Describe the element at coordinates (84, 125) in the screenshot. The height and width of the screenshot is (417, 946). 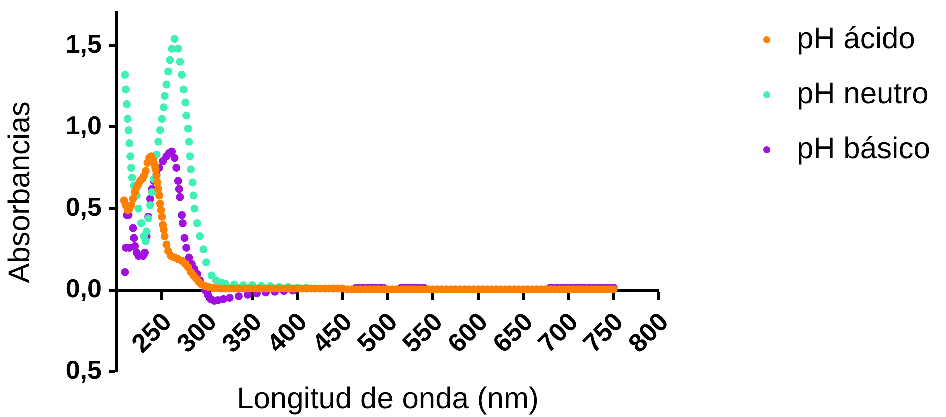
I see `y-tick-label: 1,0` at that location.